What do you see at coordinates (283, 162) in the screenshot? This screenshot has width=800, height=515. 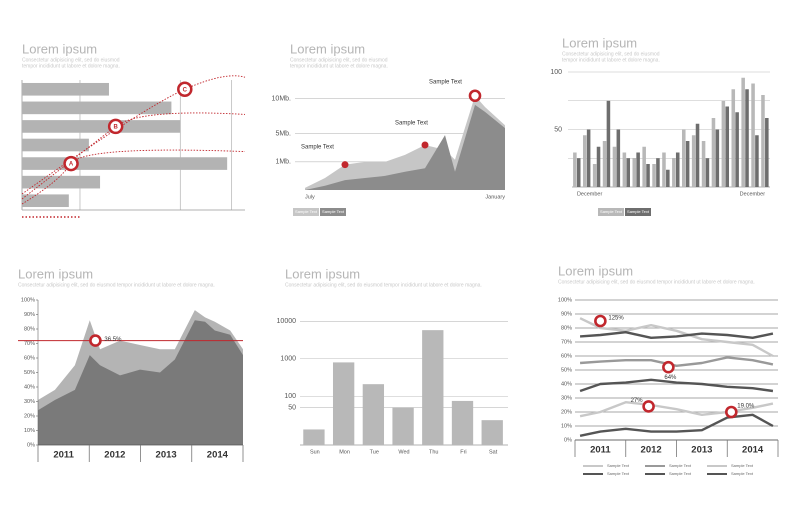 I see `y-tick-label: 1Mb.` at bounding box center [283, 162].